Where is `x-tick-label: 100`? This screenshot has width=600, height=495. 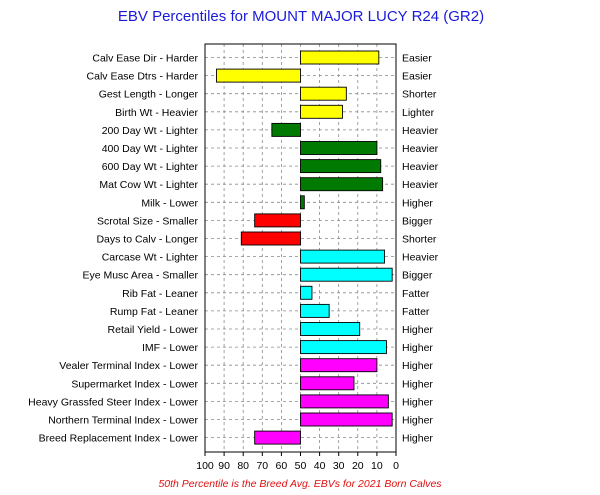
x-tick-label: 100 is located at coordinates (205, 466).